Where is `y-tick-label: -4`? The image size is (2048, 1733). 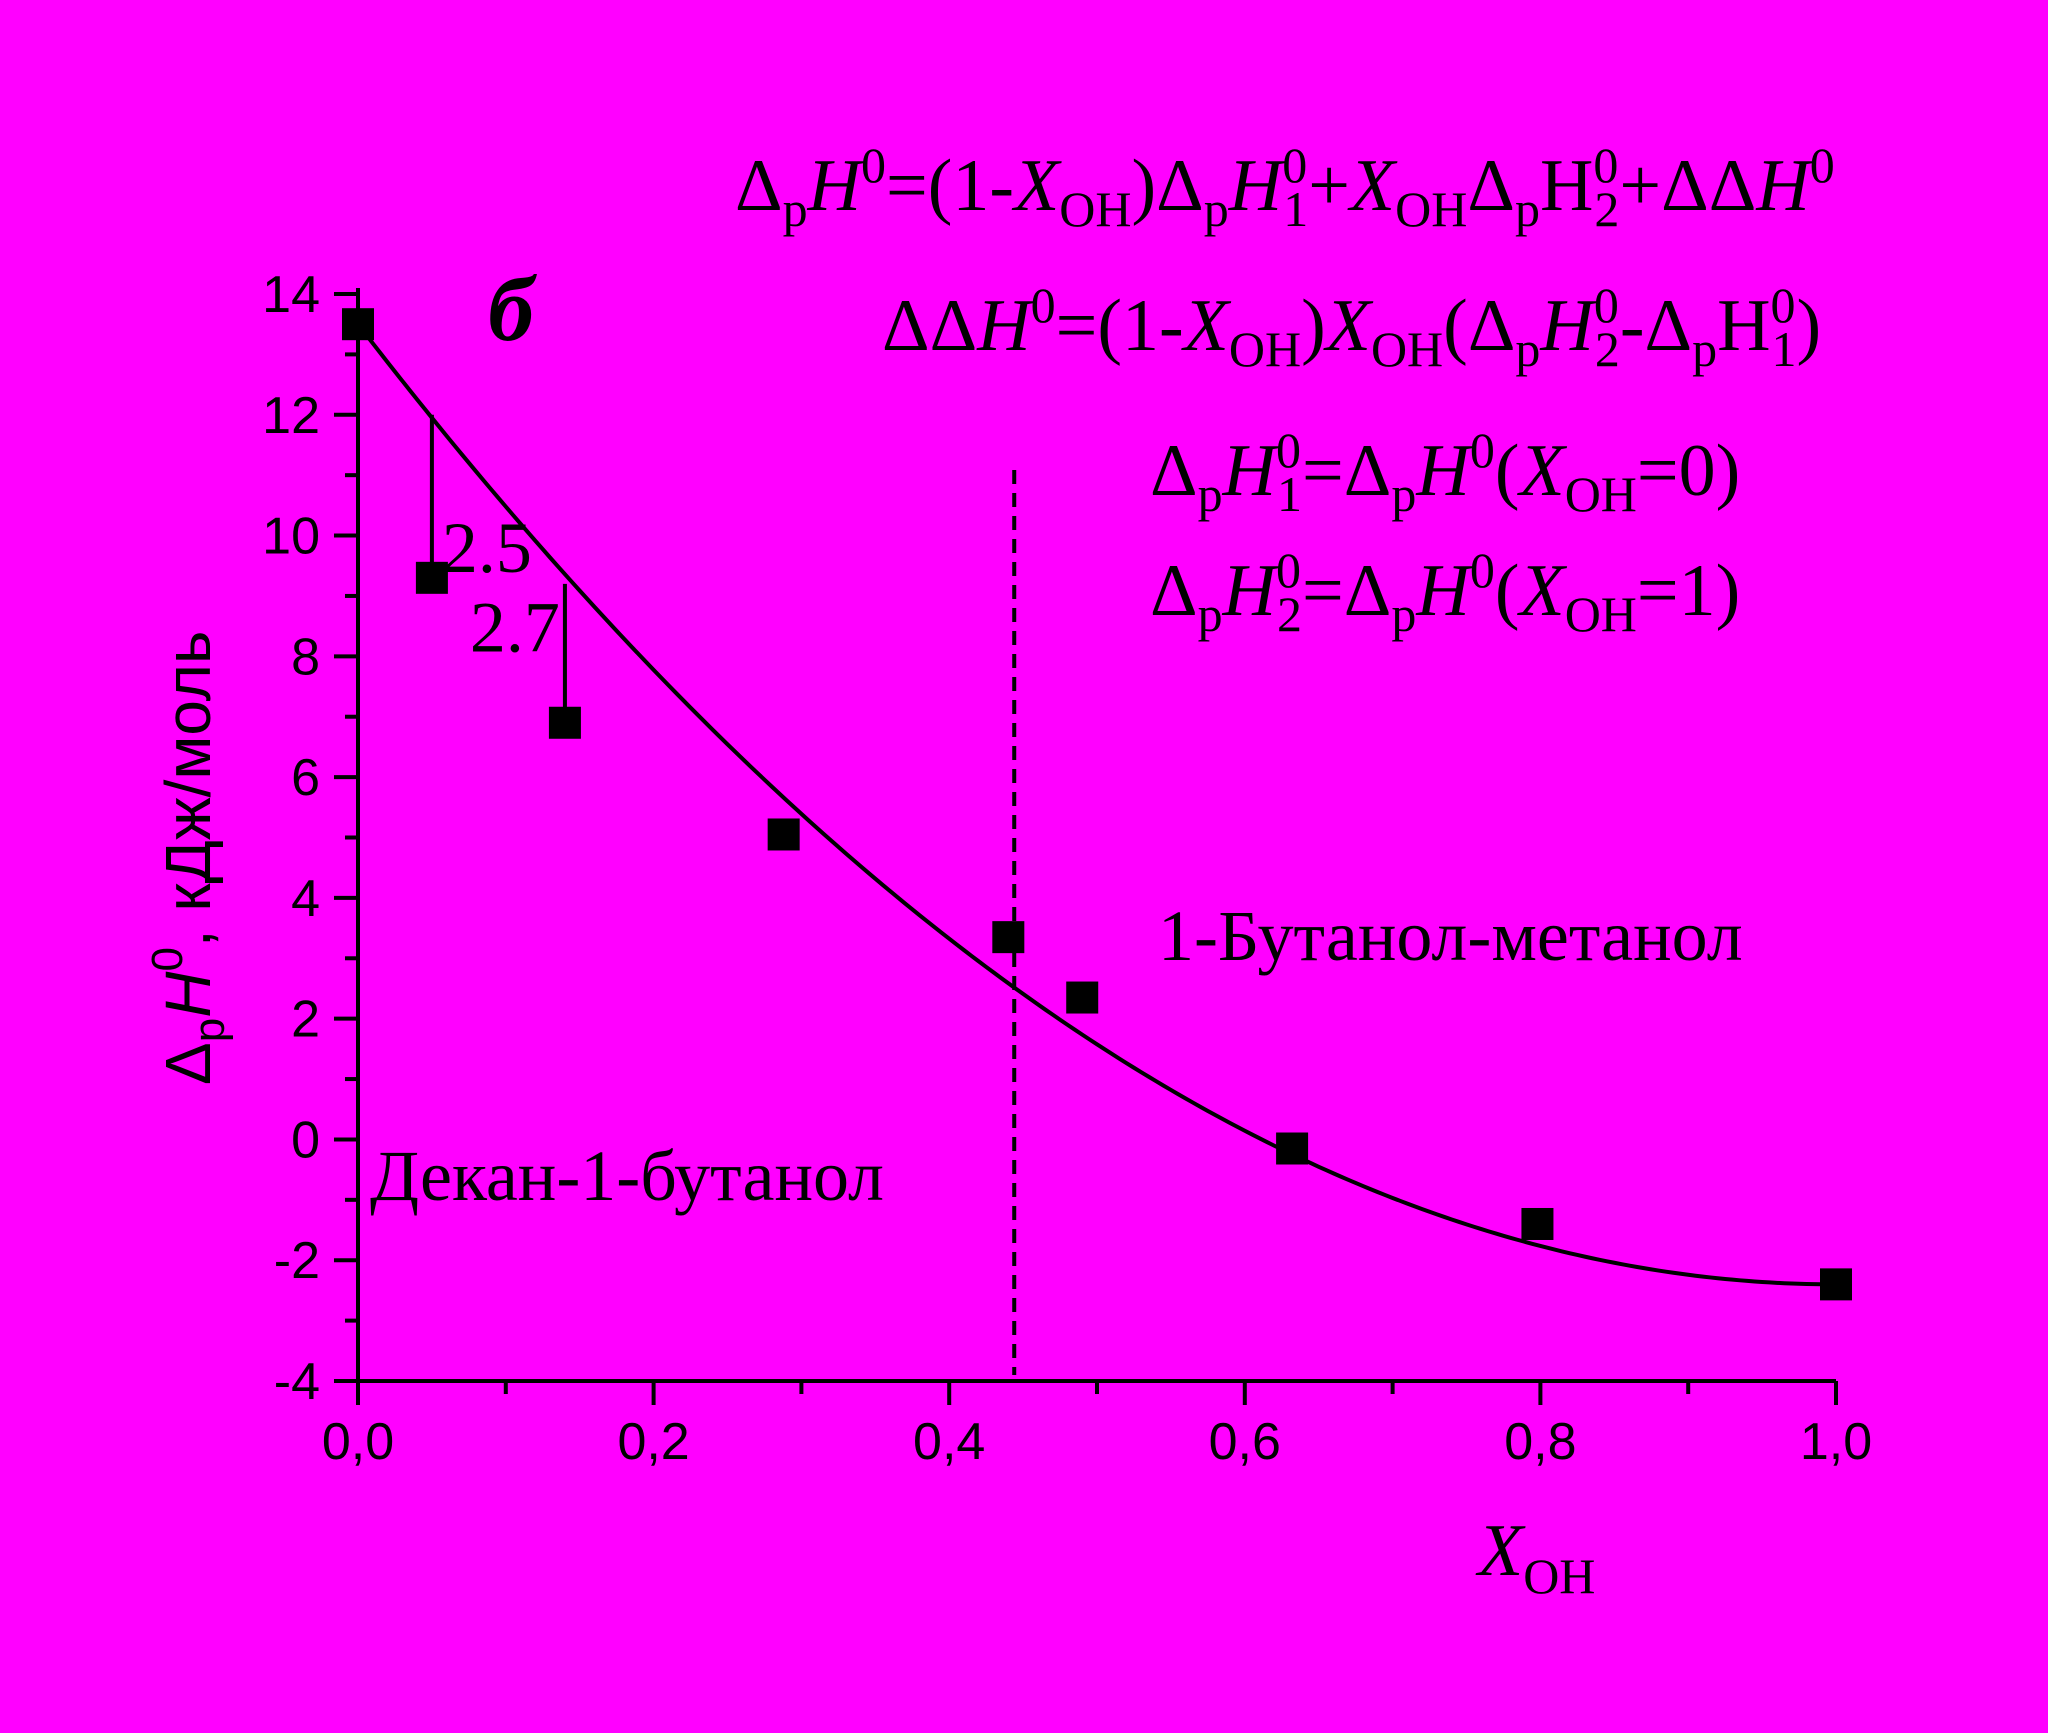 y-tick-label: -4 is located at coordinates (297, 1382).